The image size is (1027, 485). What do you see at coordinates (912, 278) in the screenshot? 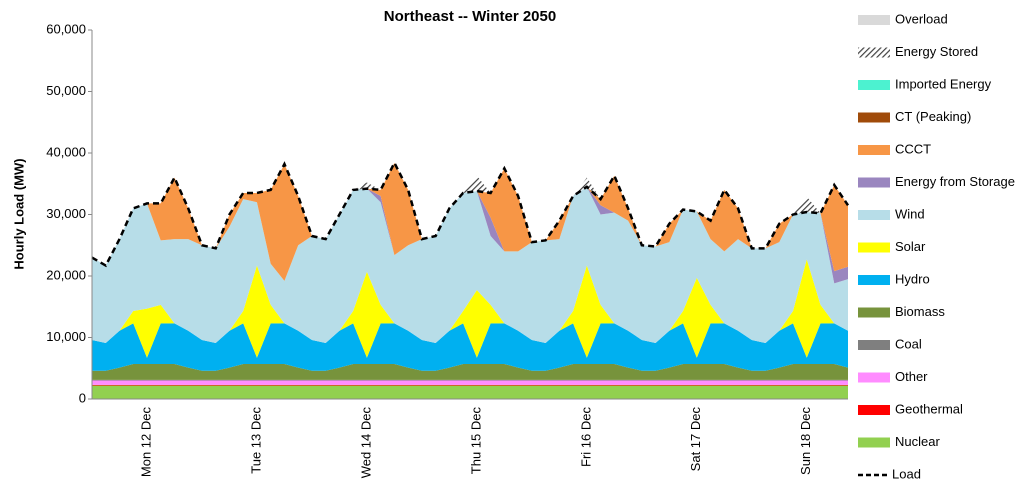
I see `legend-label: Hydro` at bounding box center [912, 278].